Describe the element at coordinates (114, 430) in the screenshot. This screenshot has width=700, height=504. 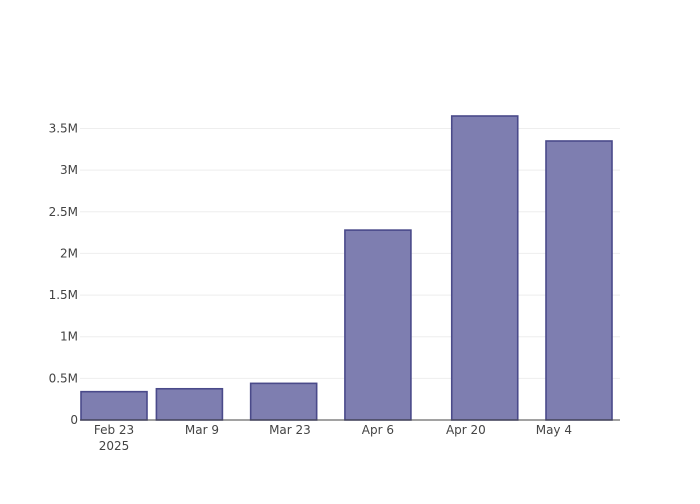
I see `x-tick-label: Feb 23` at that location.